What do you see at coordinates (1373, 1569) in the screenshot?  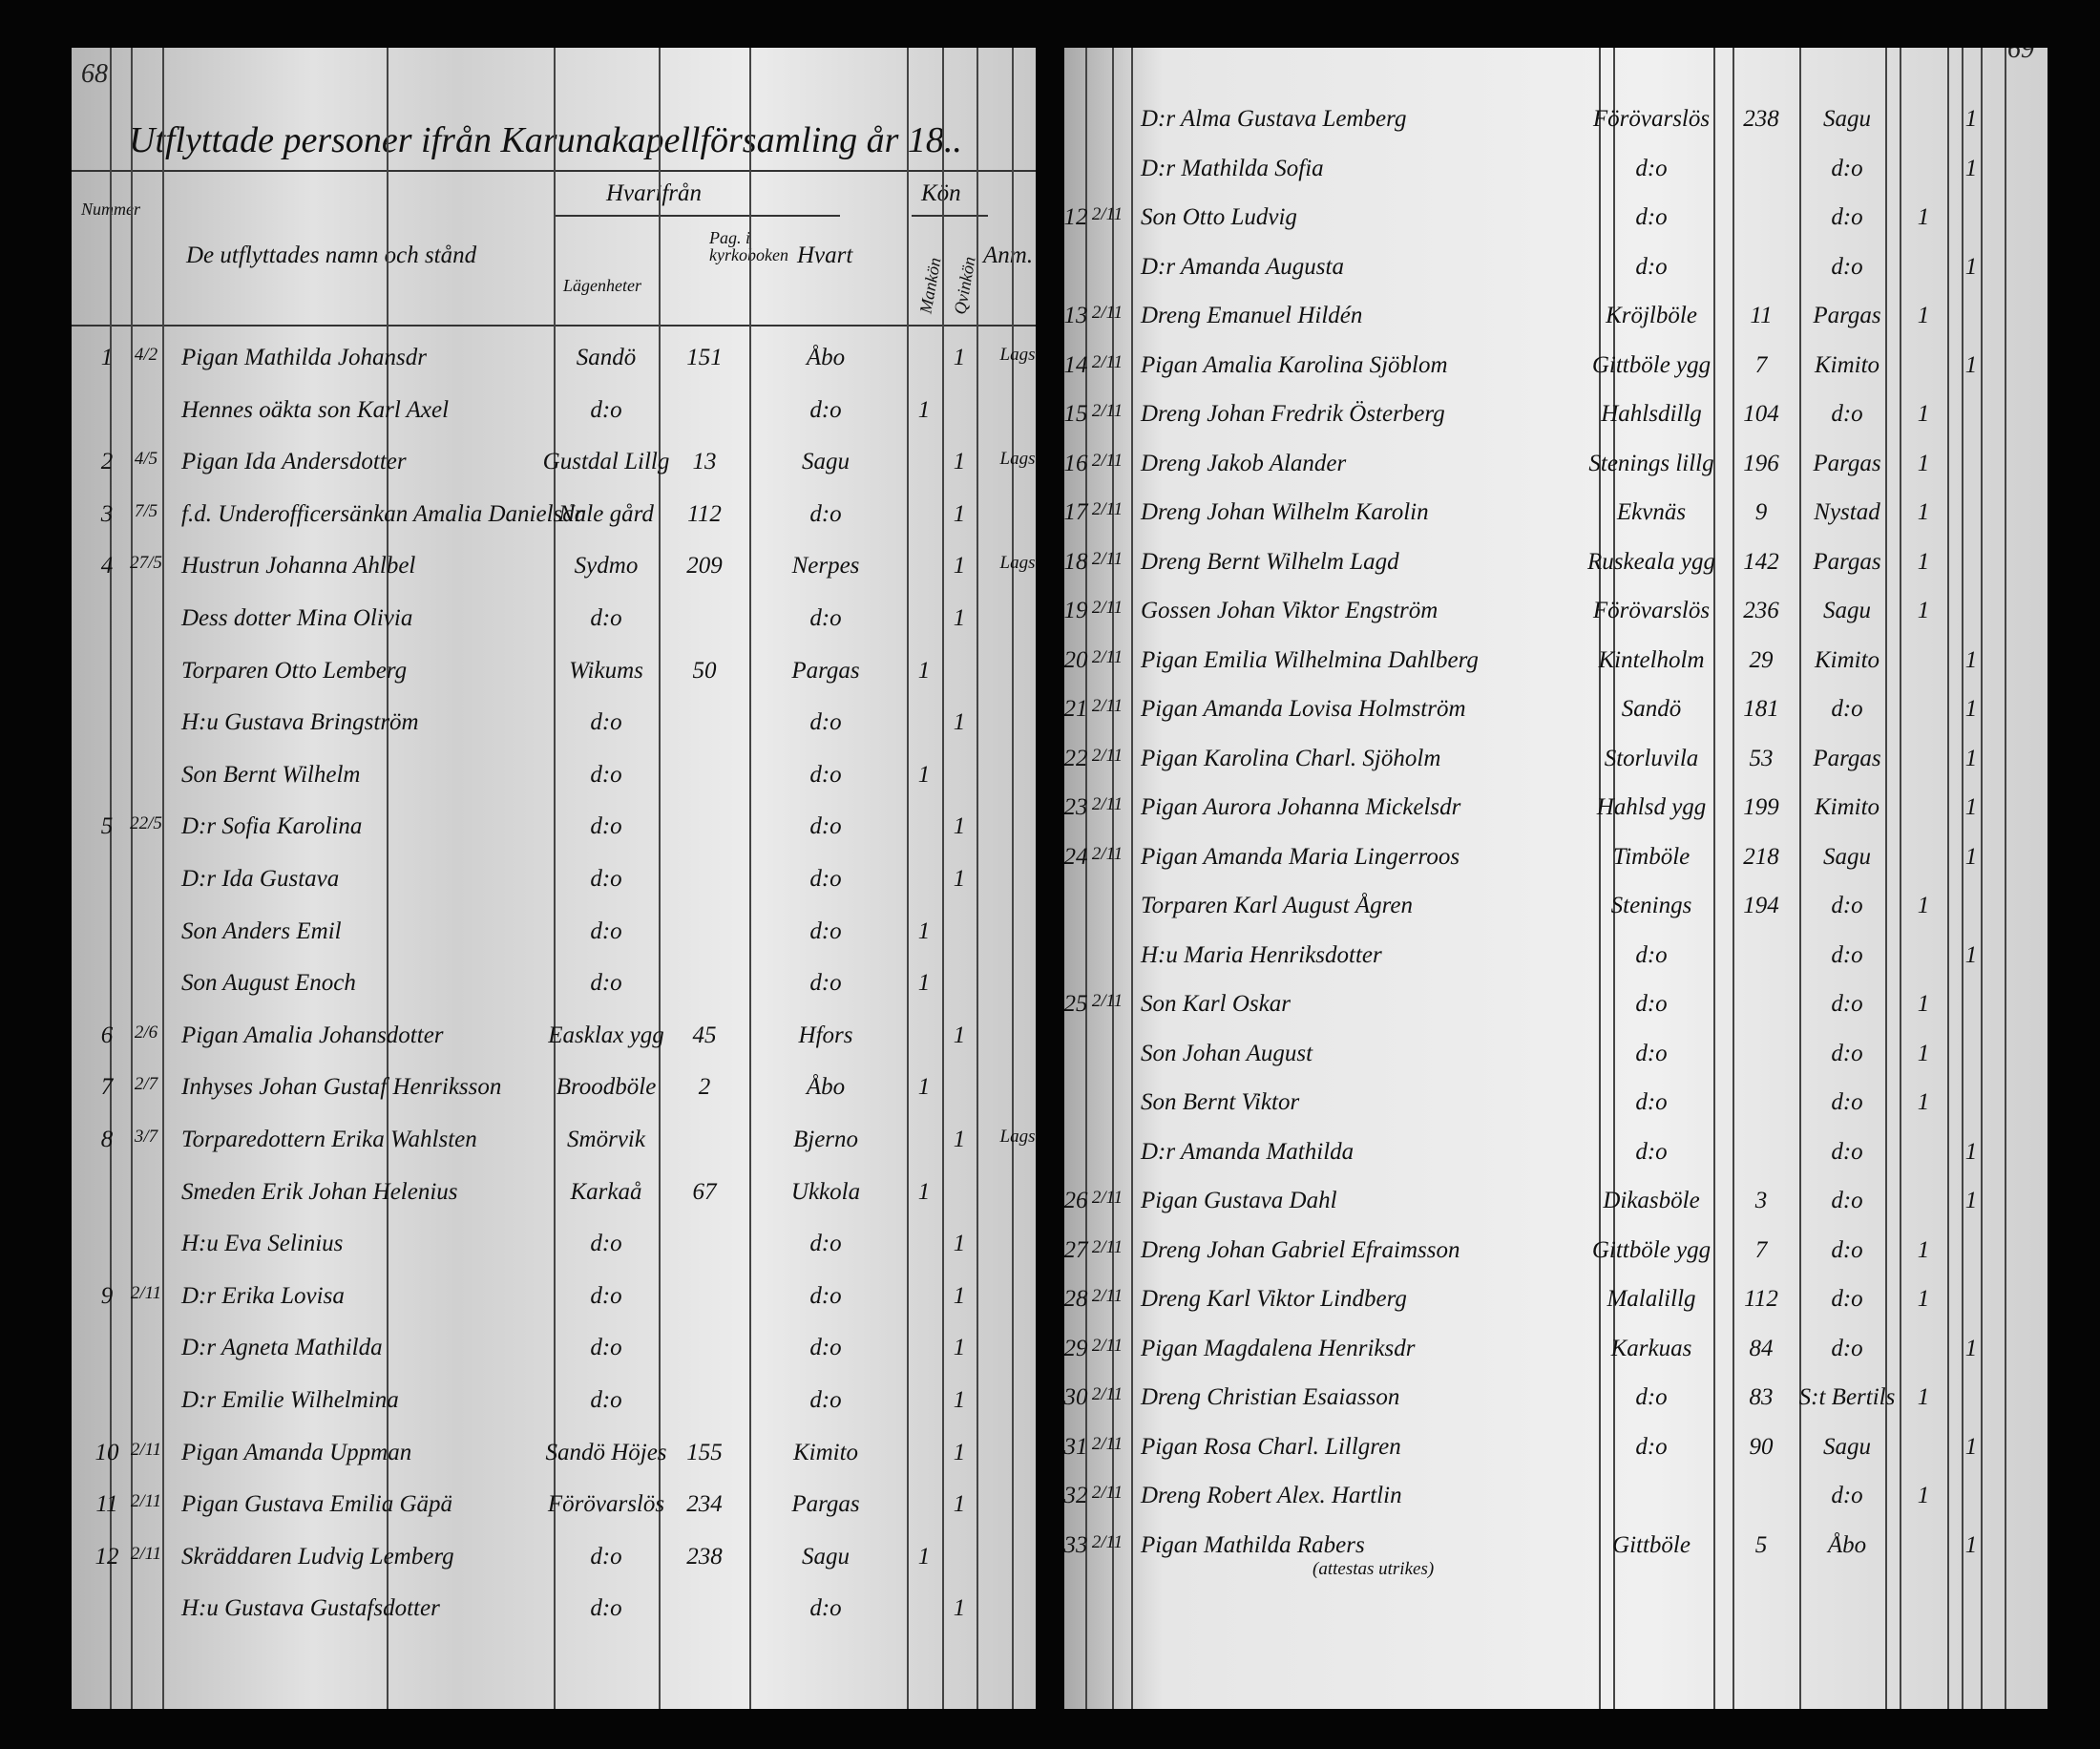 I see `entry-note: (attestas utrikes)` at bounding box center [1373, 1569].